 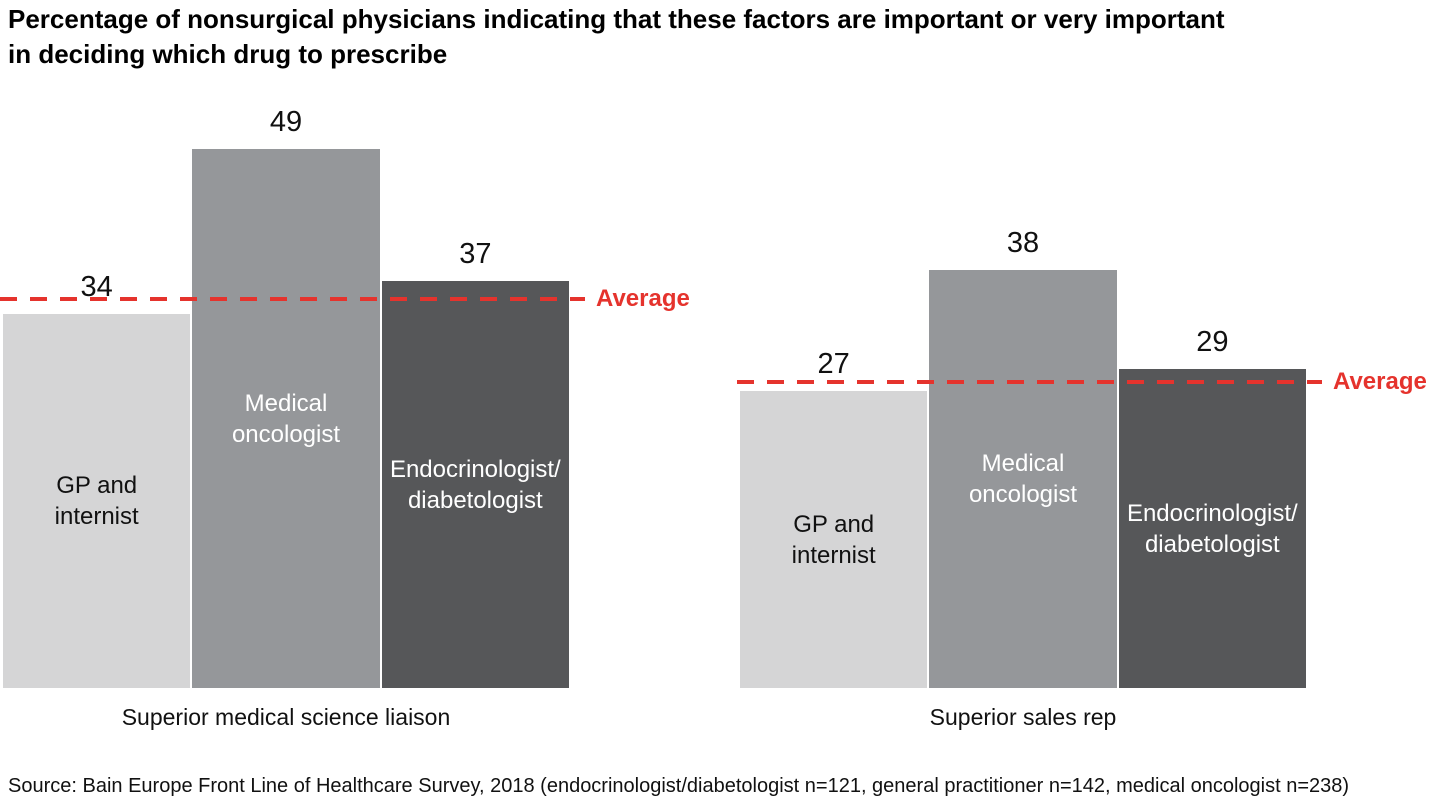 I want to click on bar-gp-and-internist: 34 GP and internist, so click(x=97, y=480).